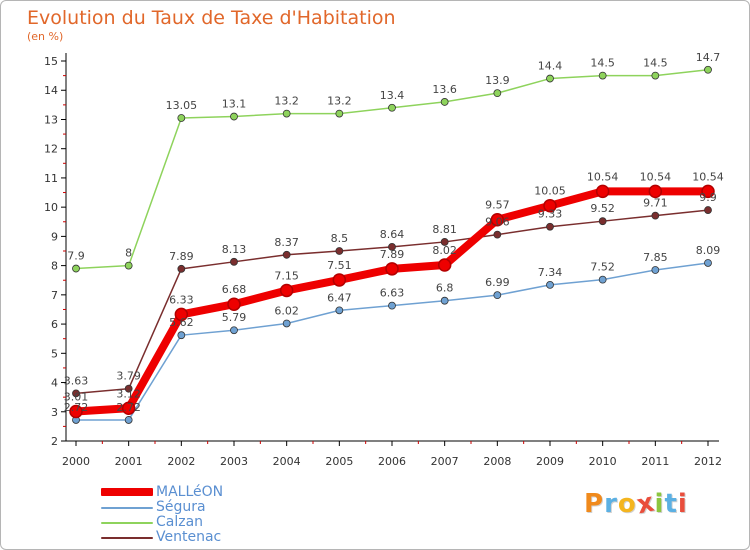 Image resolution: width=750 pixels, height=550 pixels. I want to click on data-label-calzan: 13.9, so click(497, 80).